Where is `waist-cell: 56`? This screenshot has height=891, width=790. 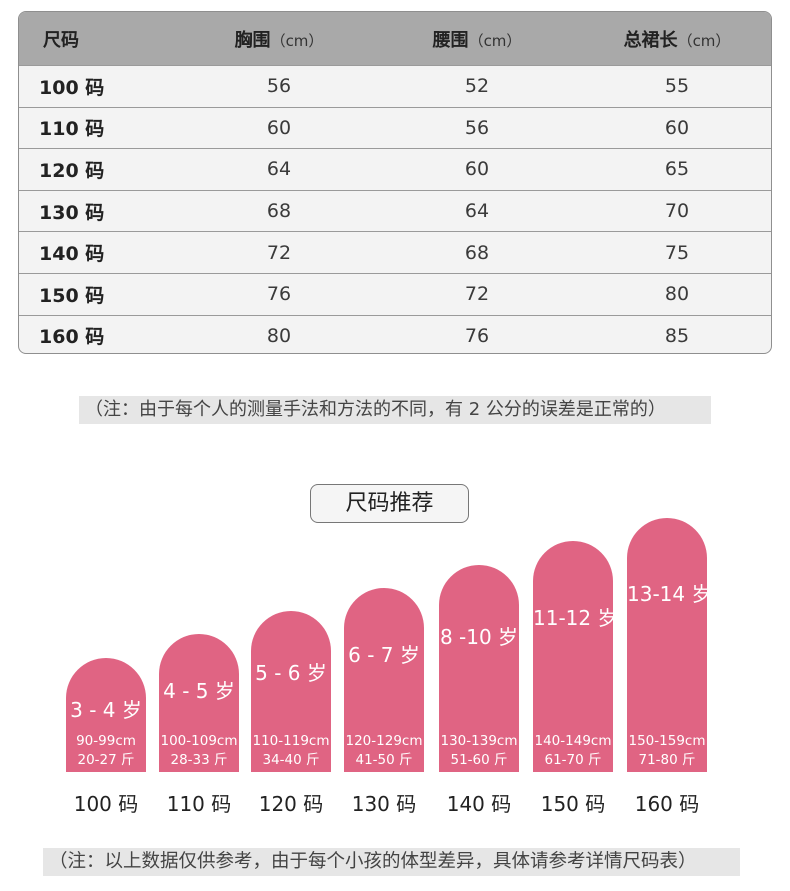
waist-cell: 56 is located at coordinates (477, 127).